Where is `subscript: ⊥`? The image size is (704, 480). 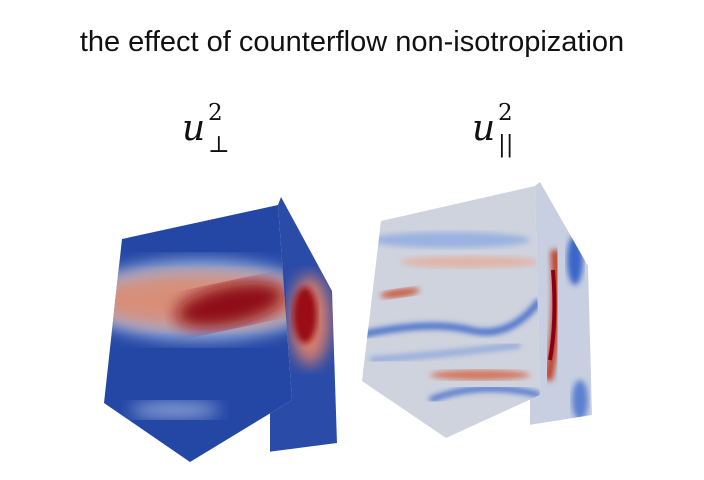 subscript: ⊥ is located at coordinates (219, 145).